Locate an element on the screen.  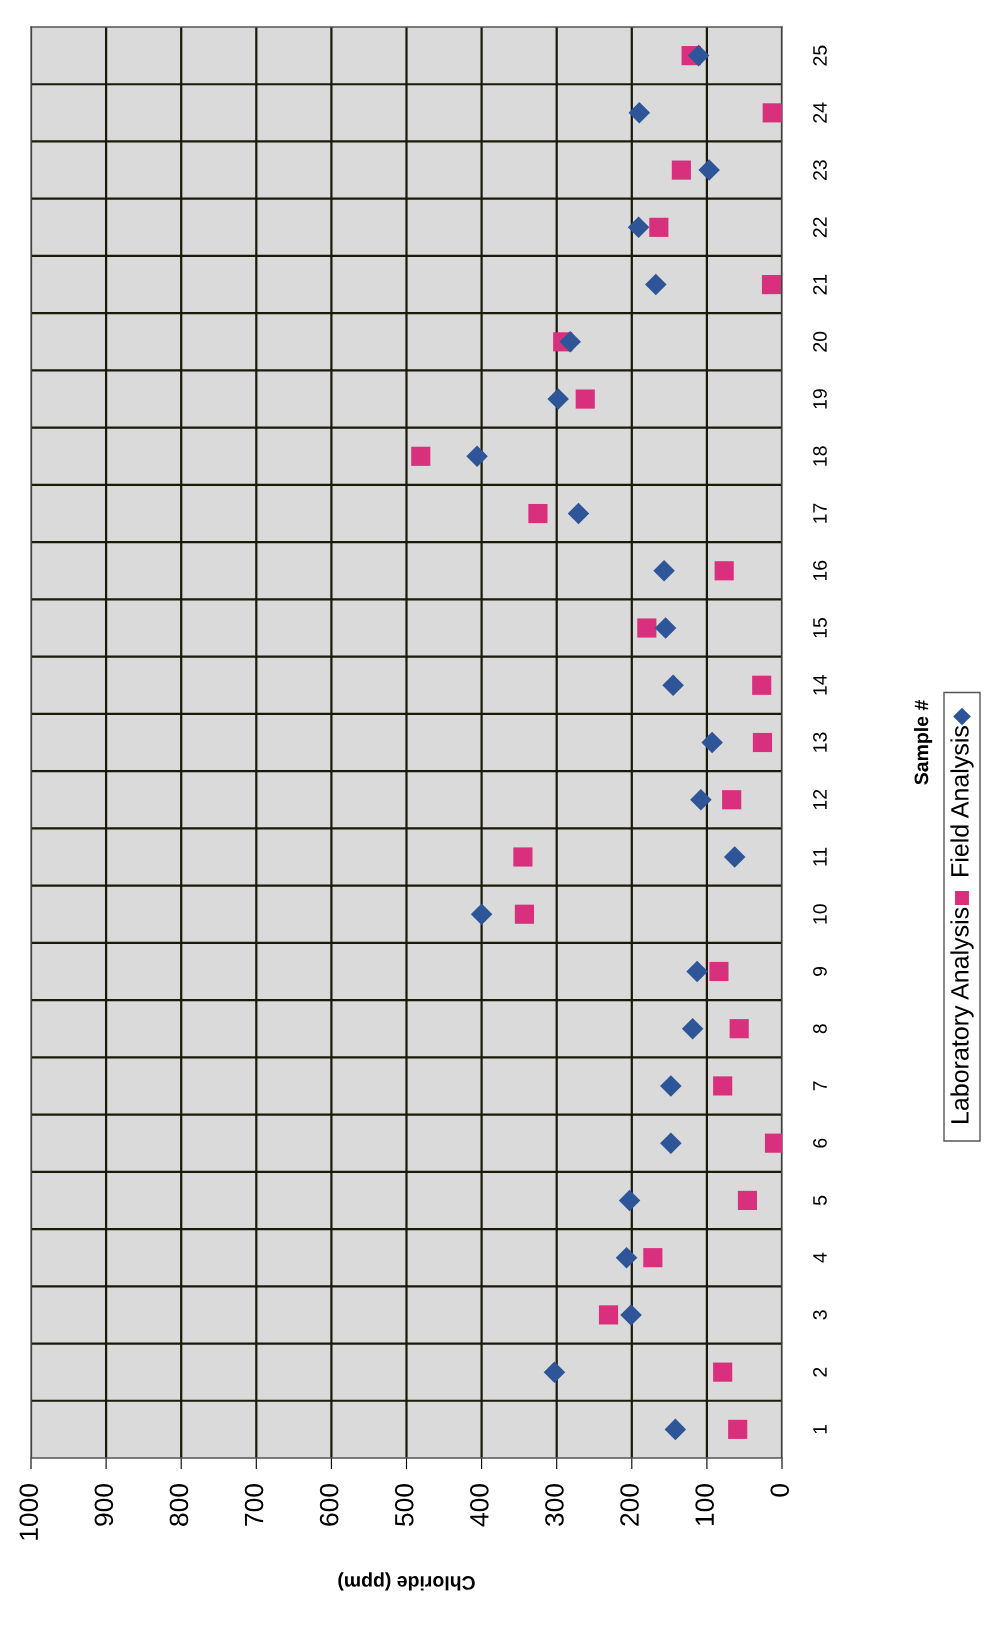
x-tick-label: 0 is located at coordinates (780, 1490).